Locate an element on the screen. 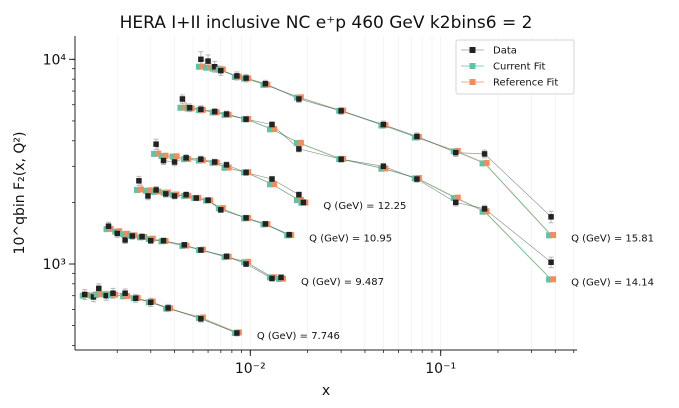 This screenshot has width=679, height=408. x-tick-label: 10⁻² is located at coordinates (250, 369).